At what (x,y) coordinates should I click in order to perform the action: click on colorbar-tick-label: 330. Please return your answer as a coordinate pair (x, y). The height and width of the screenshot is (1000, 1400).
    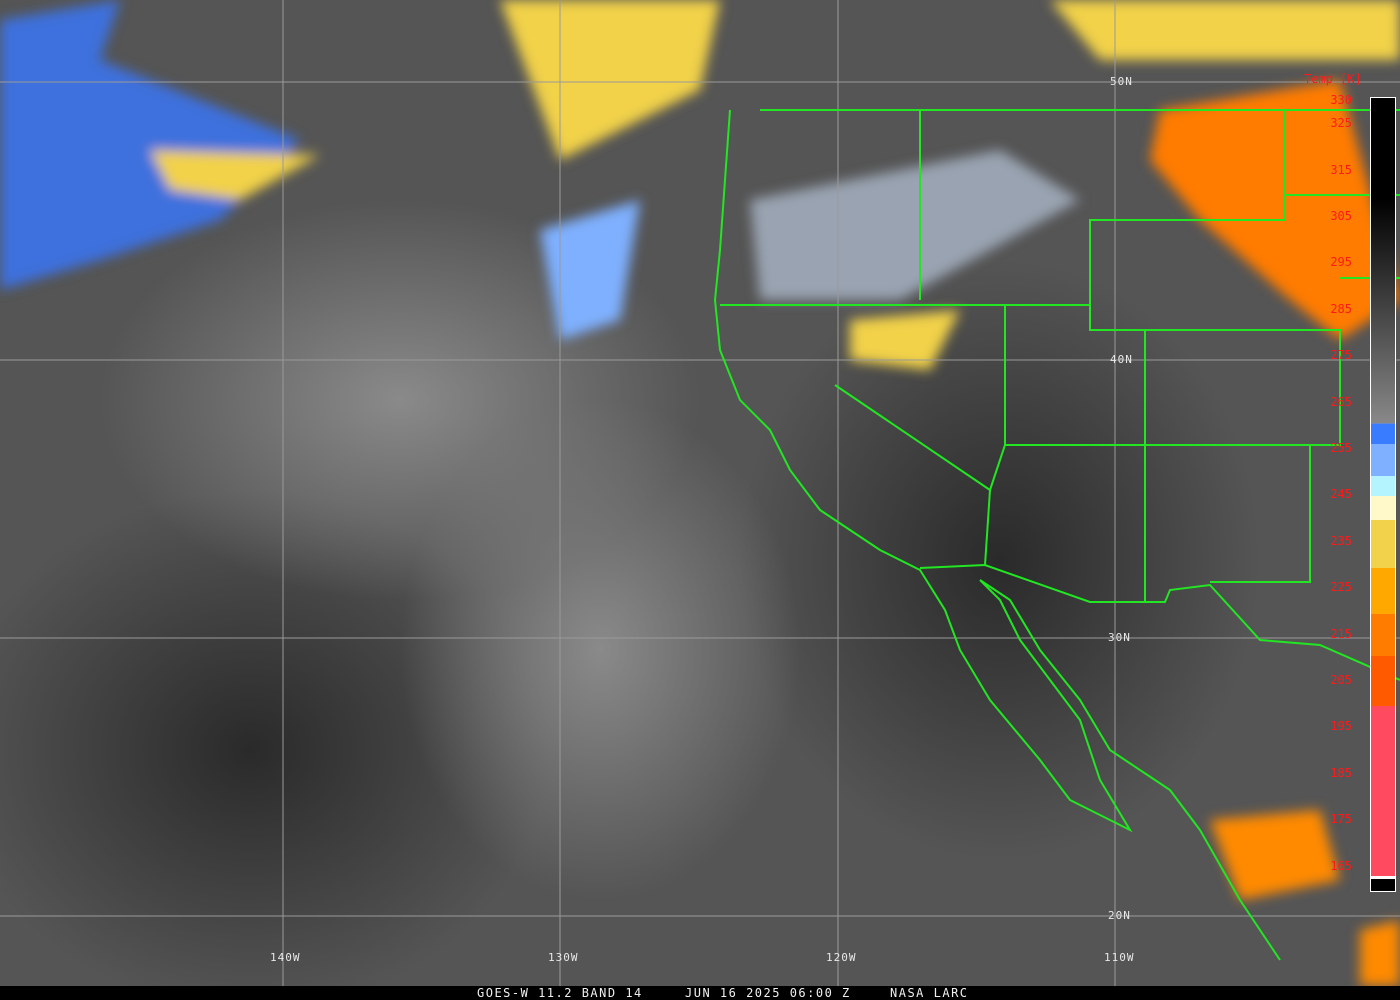
    Looking at the image, I should click on (1341, 100).